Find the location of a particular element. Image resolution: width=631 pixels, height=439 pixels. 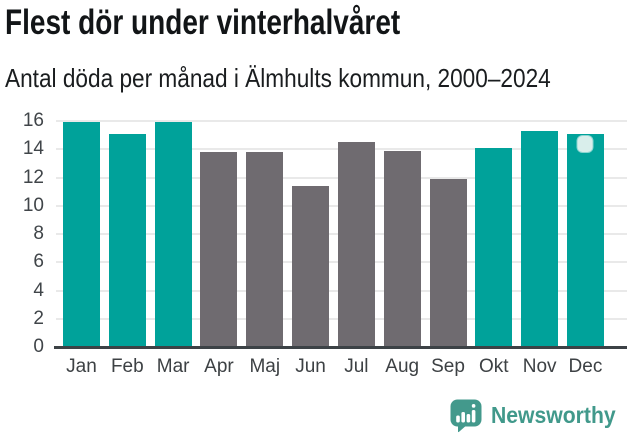

latest-value-marker is located at coordinates (585, 143).